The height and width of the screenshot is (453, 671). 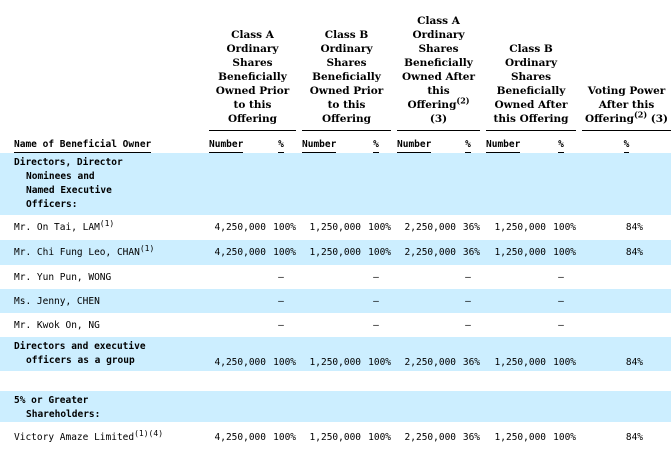 I want to click on owner-name: Mr. On Tai, LAM(1), so click(x=64, y=225).